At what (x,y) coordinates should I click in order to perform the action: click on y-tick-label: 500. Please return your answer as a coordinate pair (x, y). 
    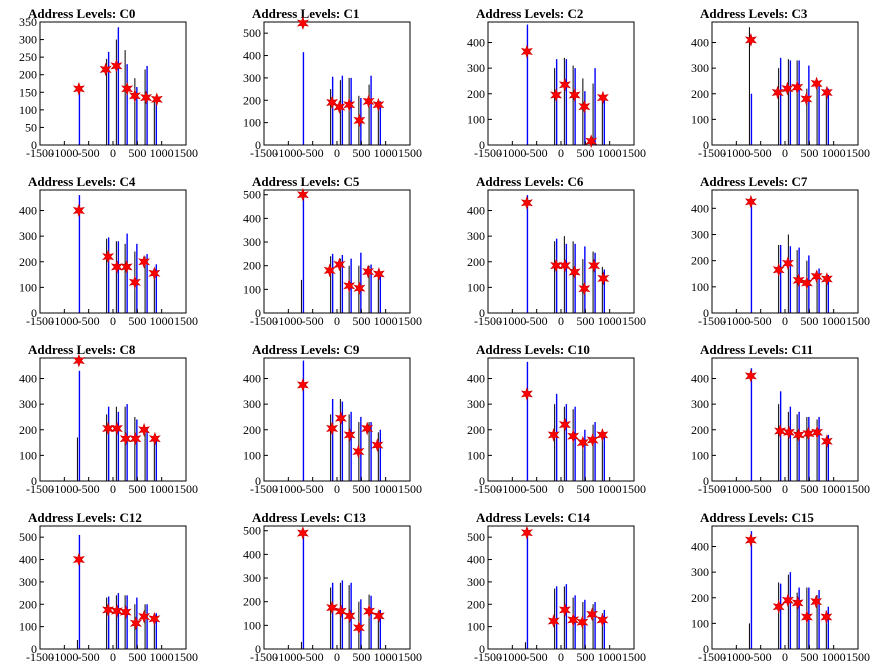
    Looking at the image, I should click on (476, 537).